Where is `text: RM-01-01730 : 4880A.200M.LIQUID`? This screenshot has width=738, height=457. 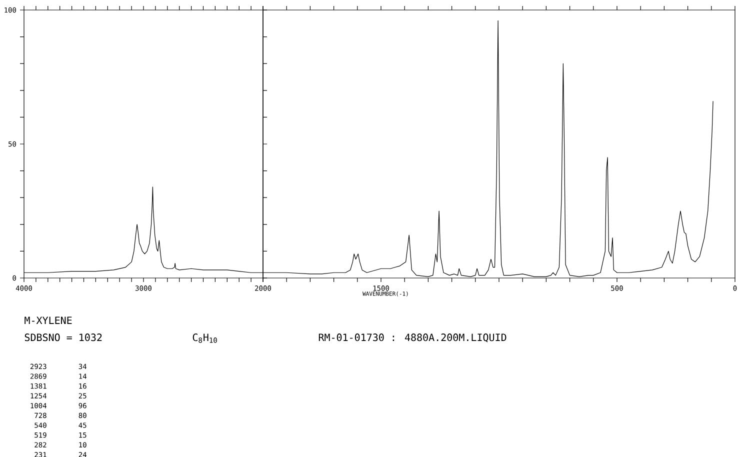 text: RM-01-01730 : 4880A.200M.LIQUID is located at coordinates (412, 338).